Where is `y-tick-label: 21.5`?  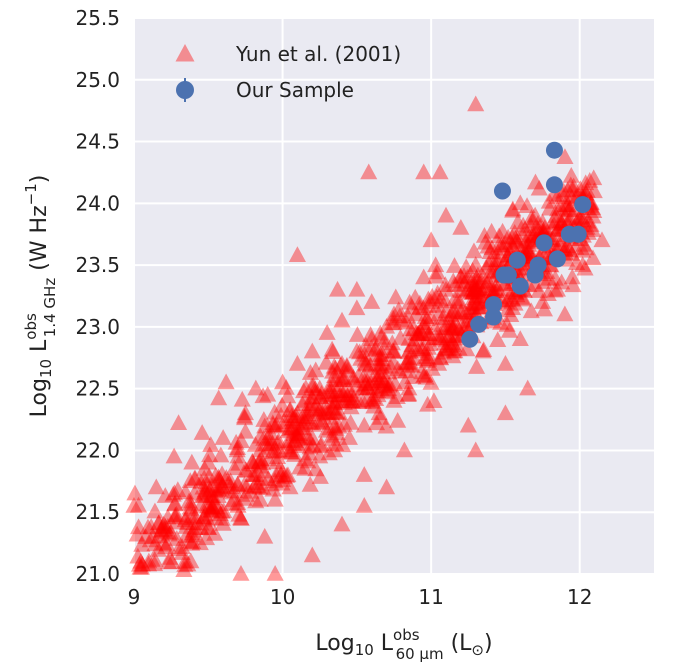
y-tick-label: 21.5 is located at coordinates (97, 512).